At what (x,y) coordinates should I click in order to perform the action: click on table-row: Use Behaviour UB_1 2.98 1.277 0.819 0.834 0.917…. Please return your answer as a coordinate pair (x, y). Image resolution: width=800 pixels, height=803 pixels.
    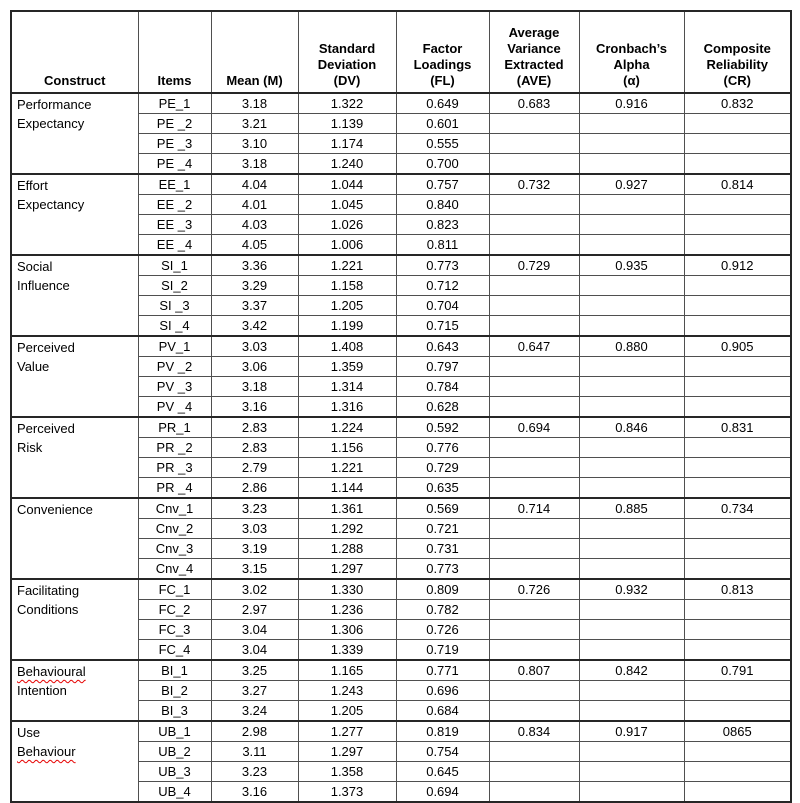
    Looking at the image, I should click on (401, 761).